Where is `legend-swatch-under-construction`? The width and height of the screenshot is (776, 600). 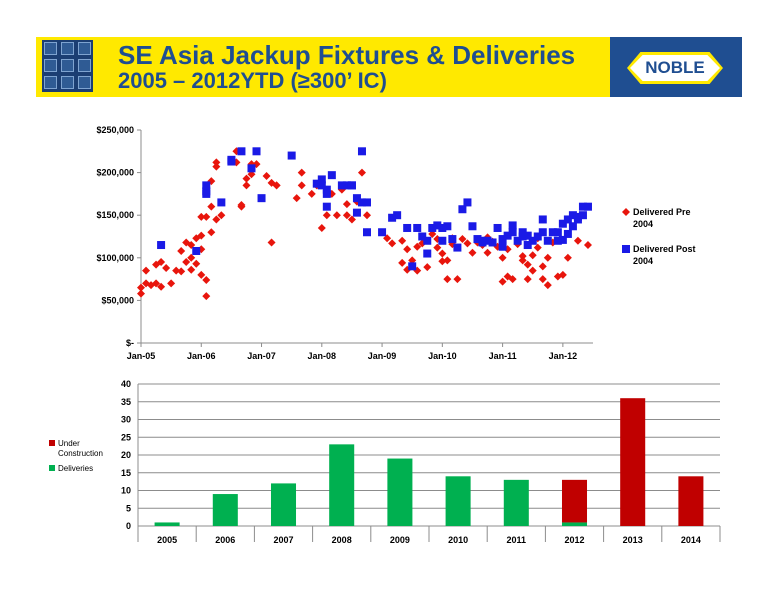
legend-swatch-under-construction is located at coordinates (52, 443).